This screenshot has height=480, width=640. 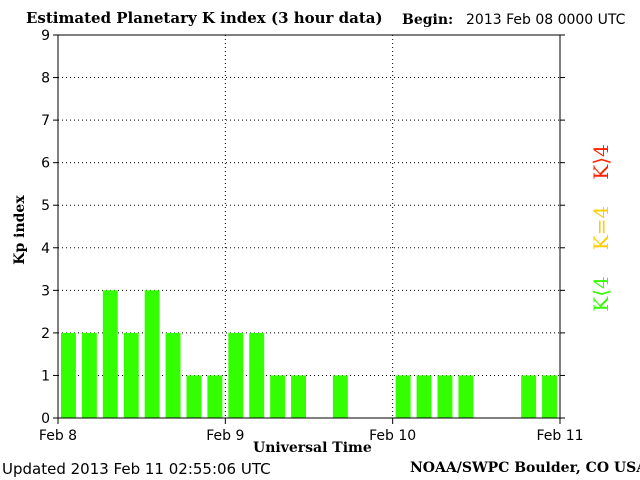 I want to click on y-tick-label: 9, so click(x=45, y=36).